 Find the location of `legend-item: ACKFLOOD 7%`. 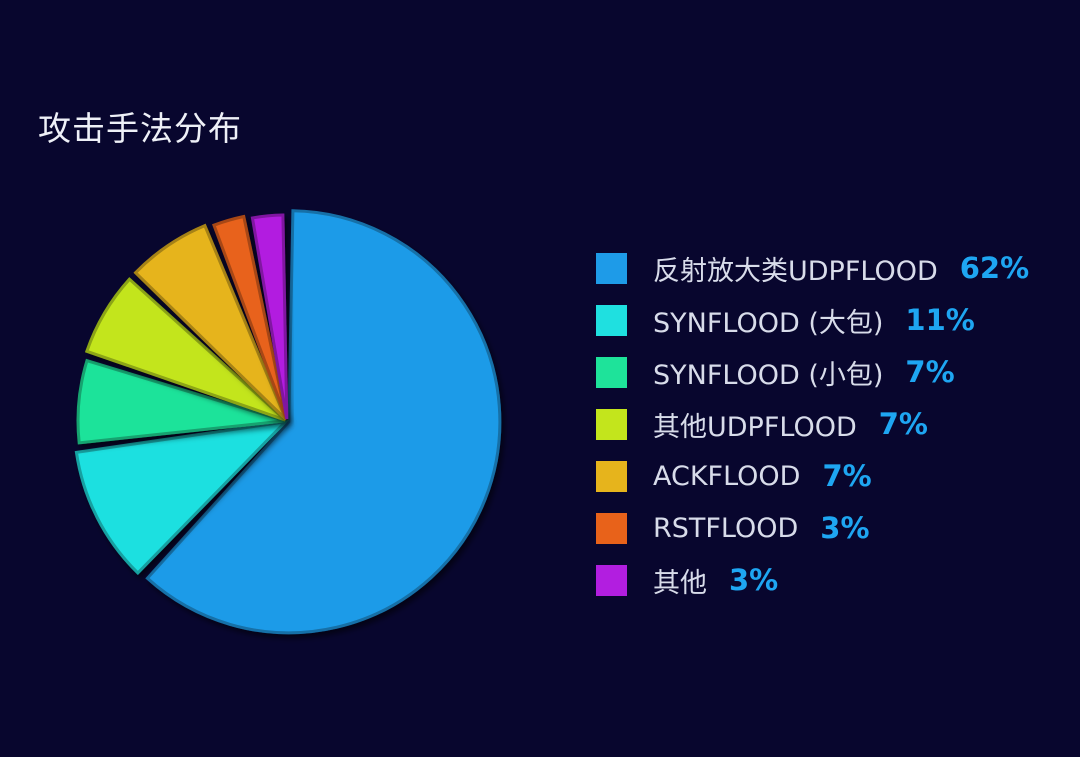

legend-item: ACKFLOOD 7% is located at coordinates (812, 476).